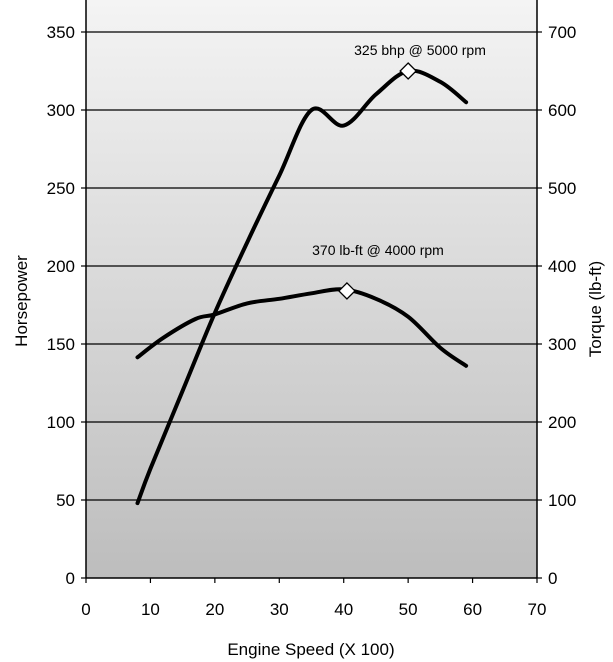  Describe the element at coordinates (562, 32) in the screenshot. I see `y2-tick-label: 700` at that location.